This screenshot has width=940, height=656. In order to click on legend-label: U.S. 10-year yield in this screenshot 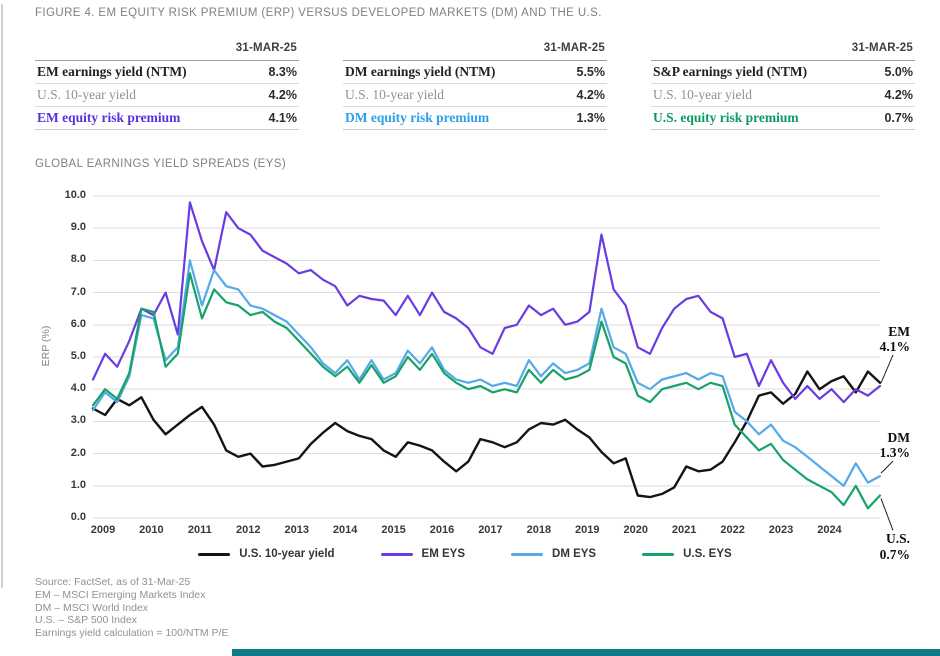, I will do `click(287, 554)`.